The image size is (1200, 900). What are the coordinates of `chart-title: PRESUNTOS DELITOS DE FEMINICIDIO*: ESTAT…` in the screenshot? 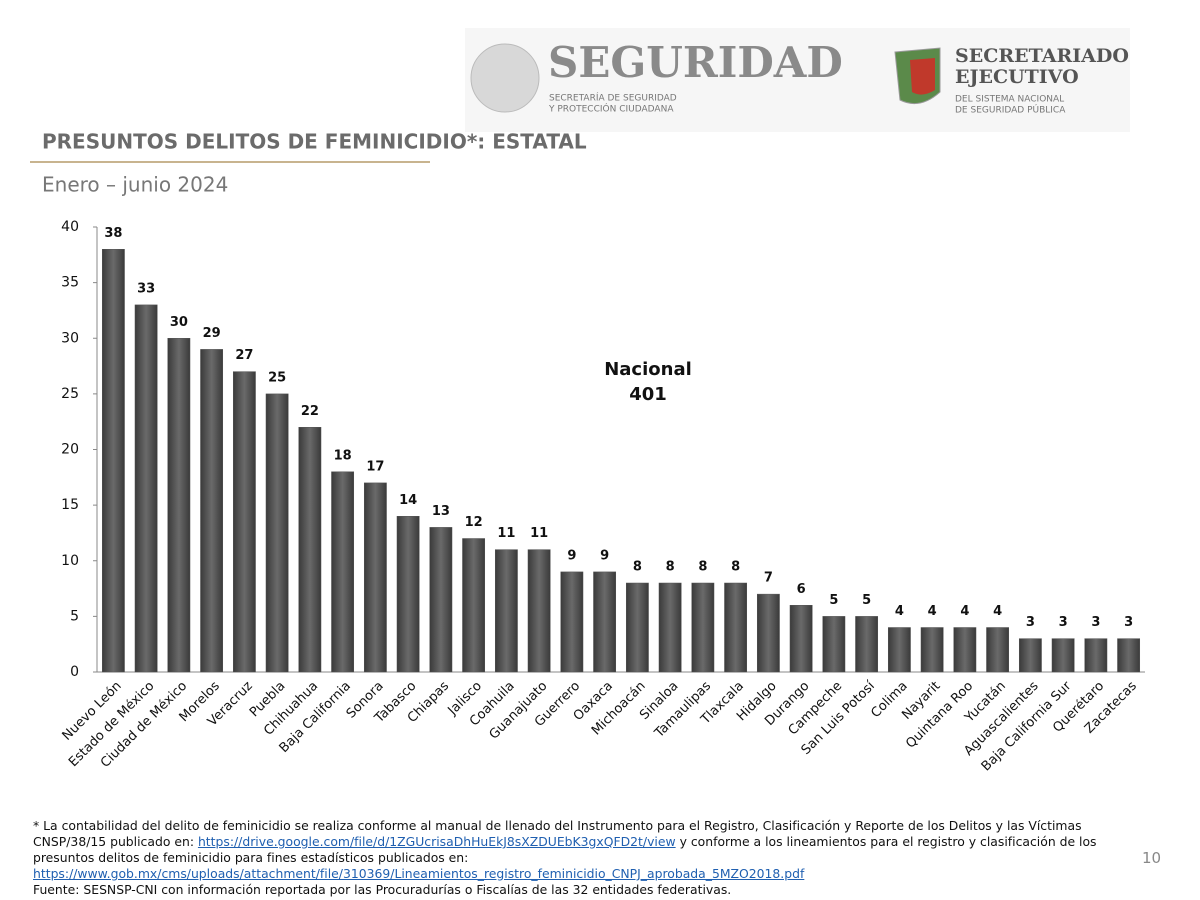 It's located at (314, 142).